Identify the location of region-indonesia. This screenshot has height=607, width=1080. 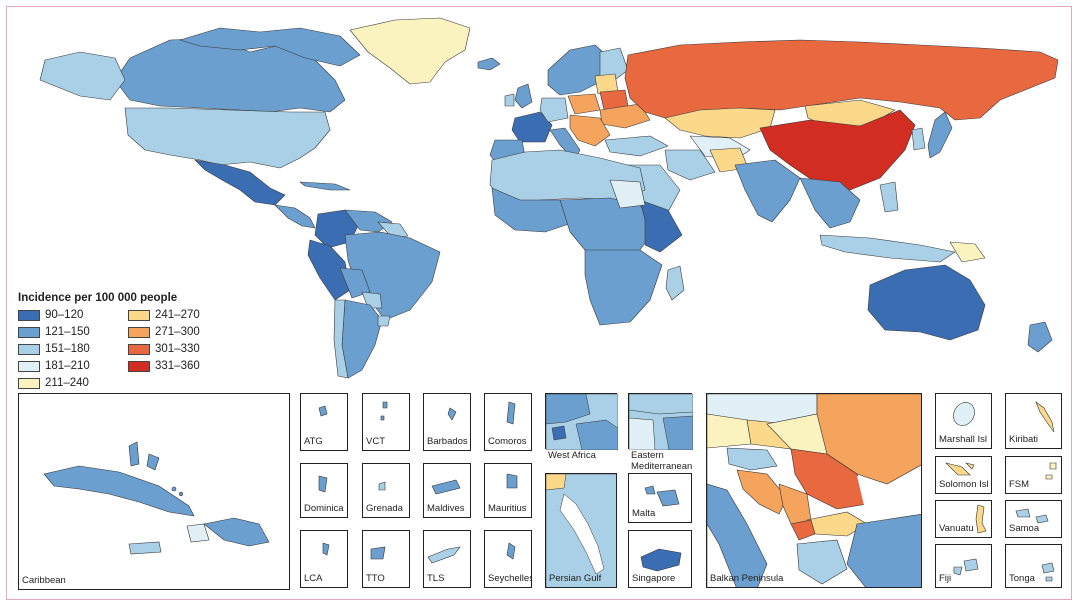
(887, 248).